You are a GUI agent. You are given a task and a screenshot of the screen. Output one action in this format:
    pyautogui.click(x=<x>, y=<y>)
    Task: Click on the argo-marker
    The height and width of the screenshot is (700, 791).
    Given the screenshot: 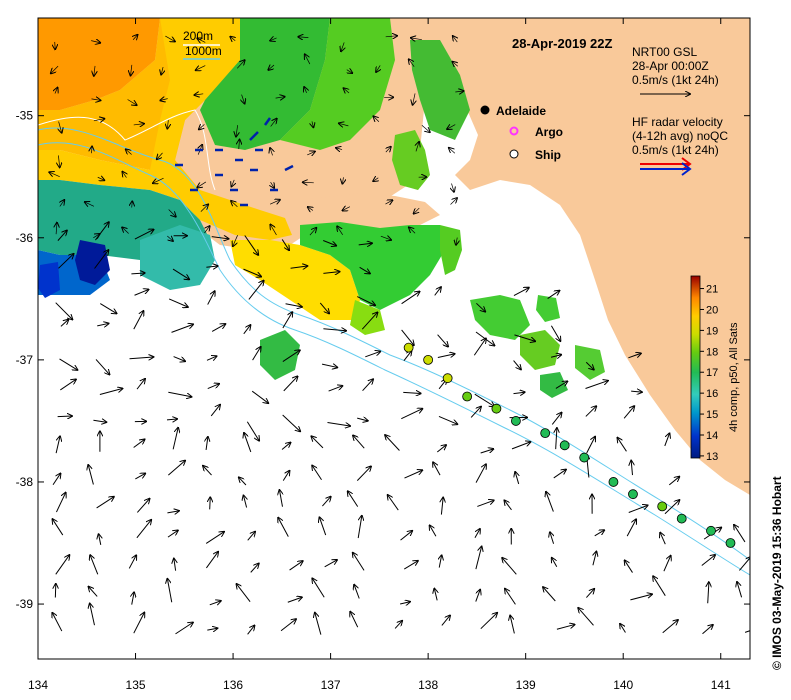 What is the action you would take?
    pyautogui.click(x=514, y=131)
    